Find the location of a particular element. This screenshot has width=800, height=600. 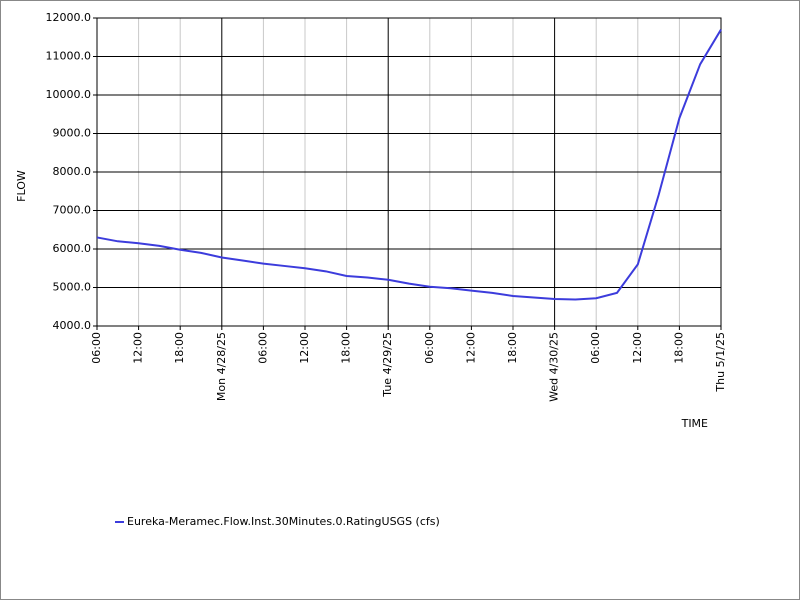

x-tick-label: Wed 4/30/25 is located at coordinates (554, 367).